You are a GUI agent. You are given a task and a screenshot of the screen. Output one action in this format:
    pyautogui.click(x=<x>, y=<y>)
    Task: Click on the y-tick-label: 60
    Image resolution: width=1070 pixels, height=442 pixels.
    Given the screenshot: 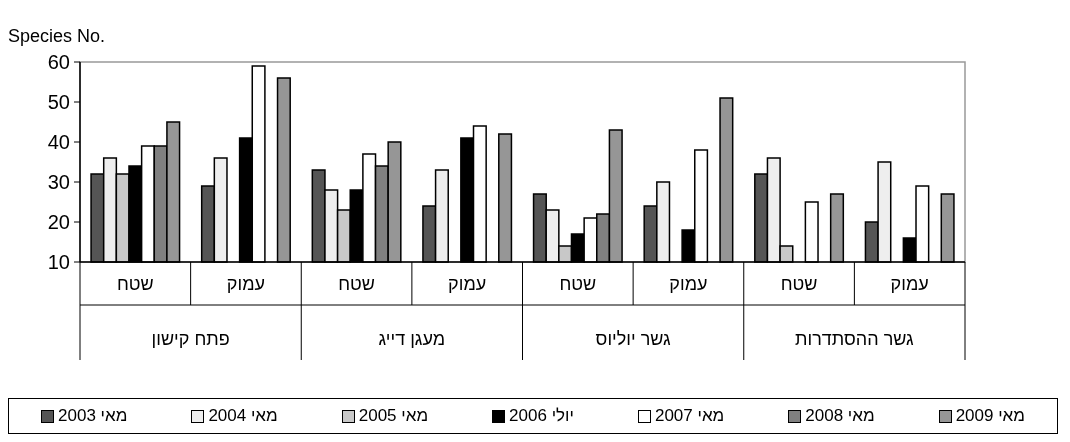 What is the action you would take?
    pyautogui.click(x=58, y=62)
    